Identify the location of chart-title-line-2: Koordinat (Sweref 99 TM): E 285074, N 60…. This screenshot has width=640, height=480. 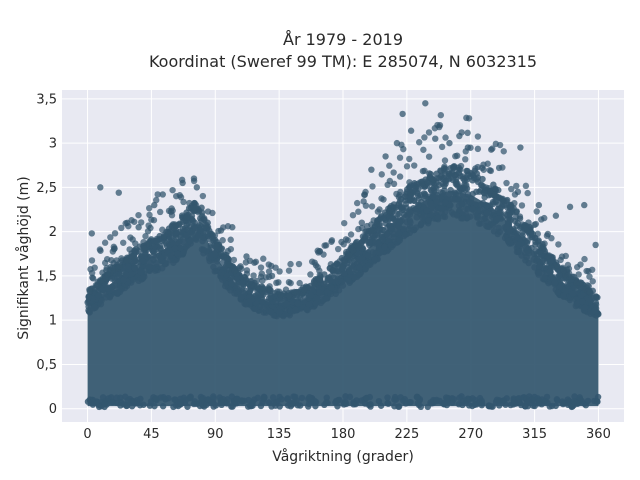
(343, 61).